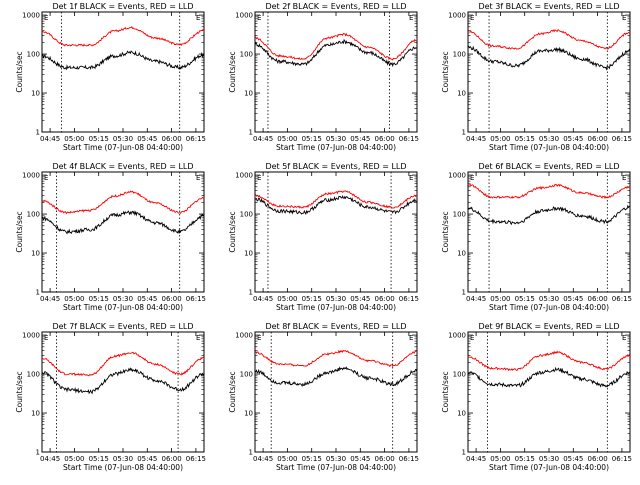  What do you see at coordinates (335, 166) in the screenshot?
I see `panel-title: Det 5f BLACK = Events, RED = LLD` at bounding box center [335, 166].